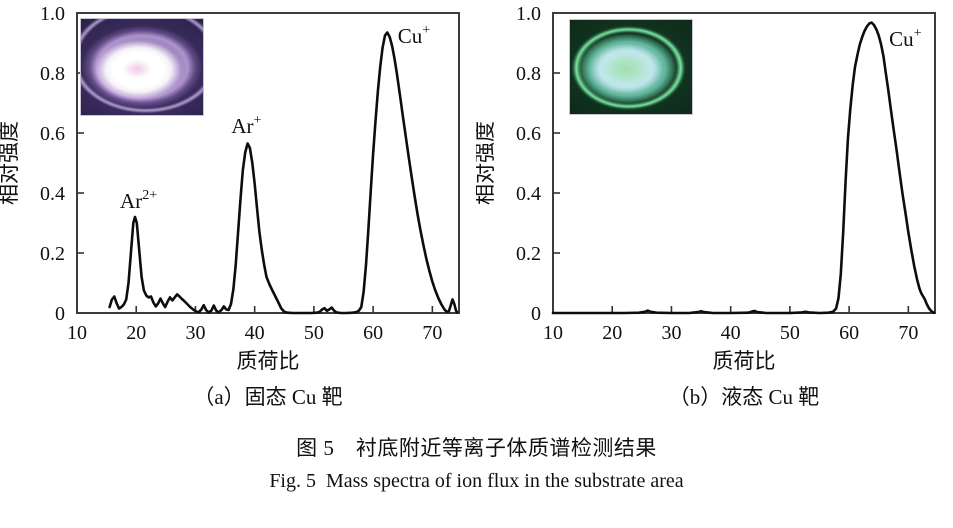 The width and height of the screenshot is (953, 528). Describe the element at coordinates (631, 67) in the screenshot. I see `plasma-photo-liquid-target` at that location.